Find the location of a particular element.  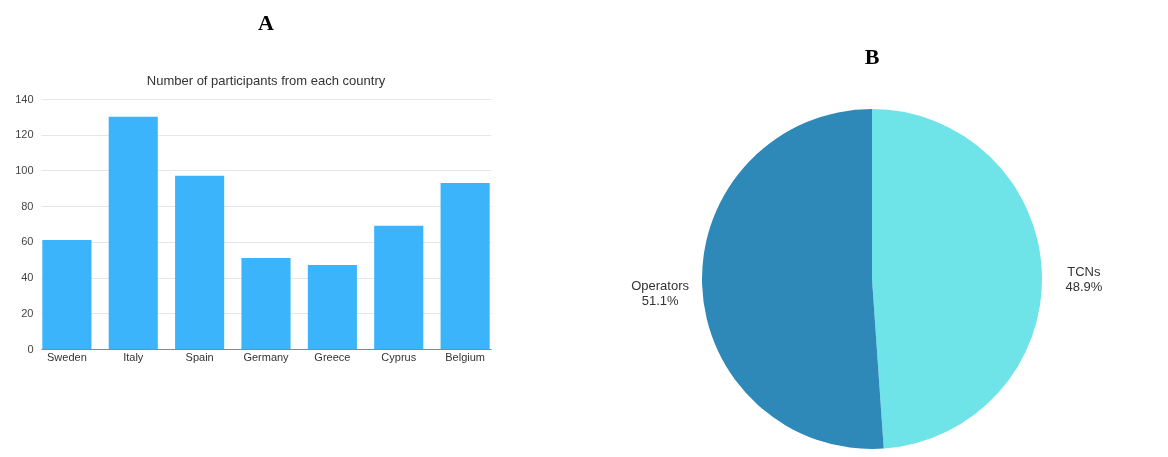

y-tick-label: 0 is located at coordinates (30, 348).